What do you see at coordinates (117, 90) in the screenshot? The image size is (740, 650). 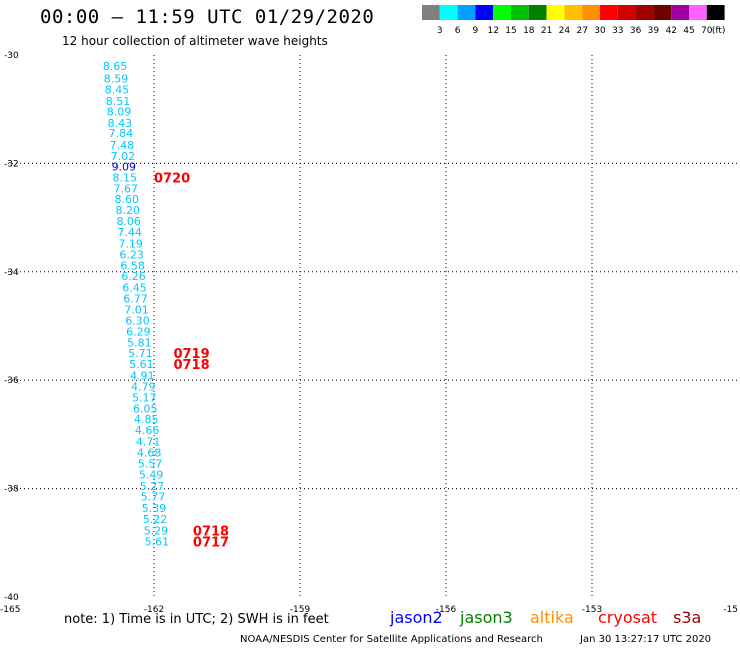 I see `wave-height-value: 8.45` at bounding box center [117, 90].